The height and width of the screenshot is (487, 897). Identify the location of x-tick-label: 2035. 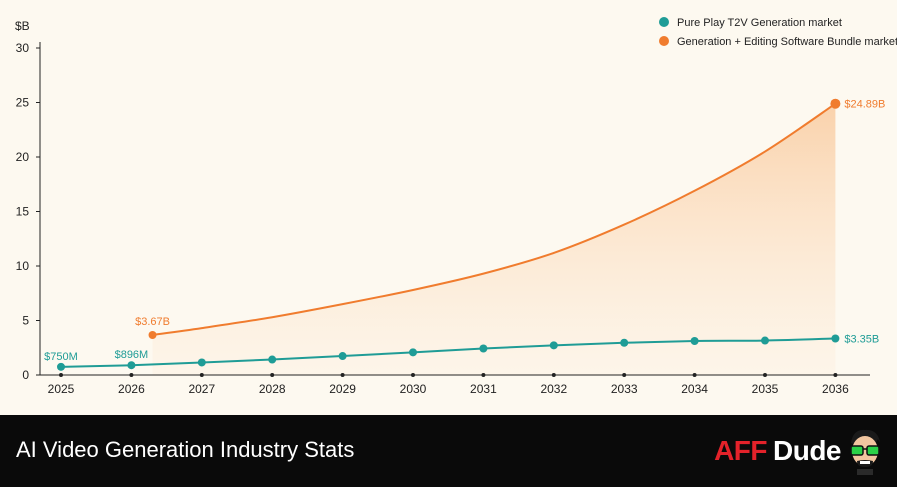
(765, 389).